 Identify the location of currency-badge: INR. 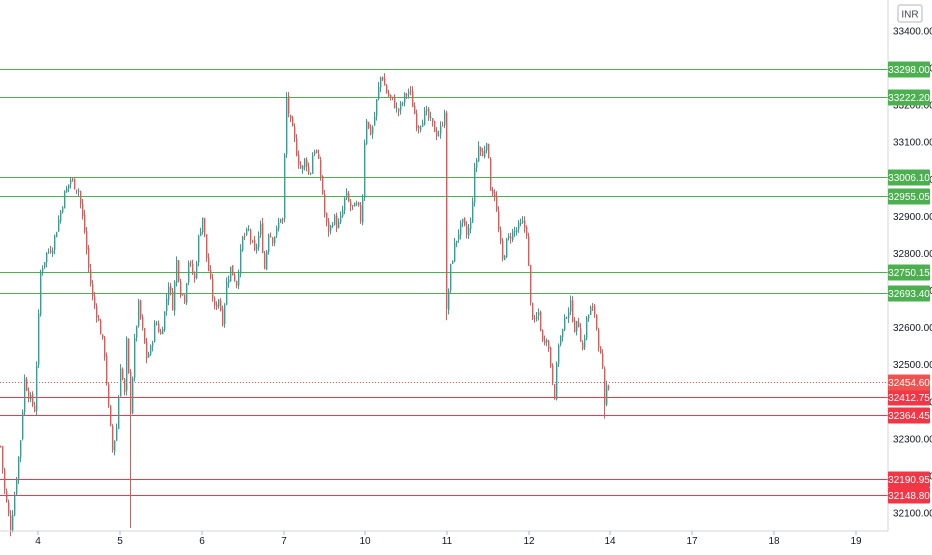
(910, 13).